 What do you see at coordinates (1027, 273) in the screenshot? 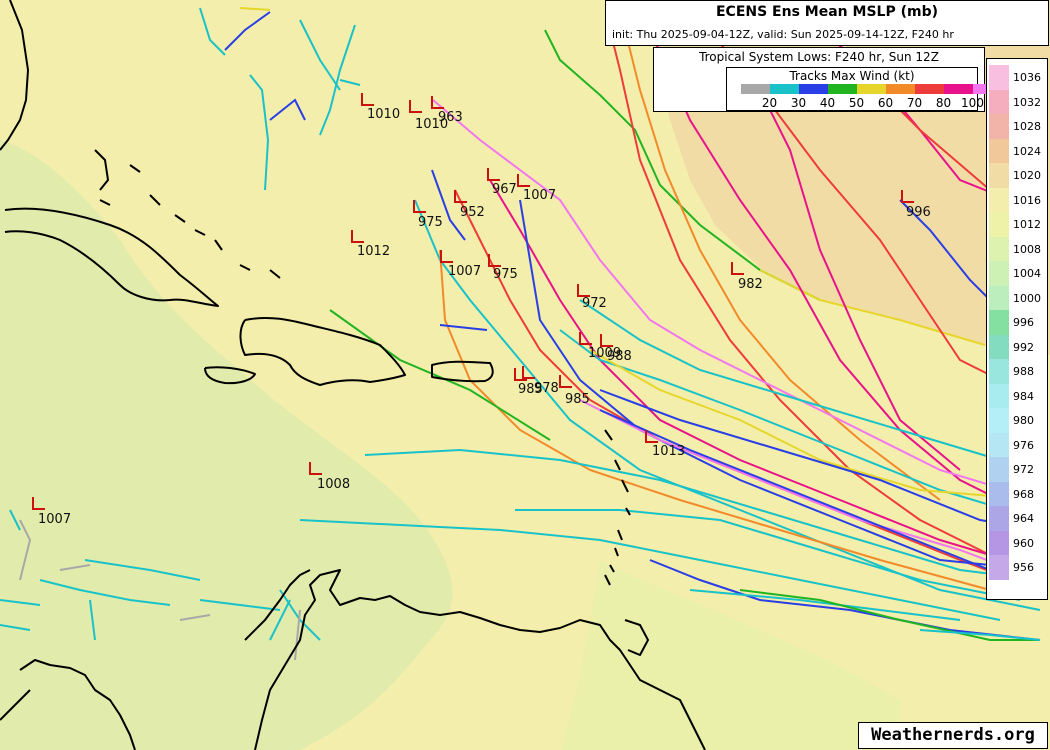
I see `colorbar-label: 1004` at bounding box center [1027, 273].